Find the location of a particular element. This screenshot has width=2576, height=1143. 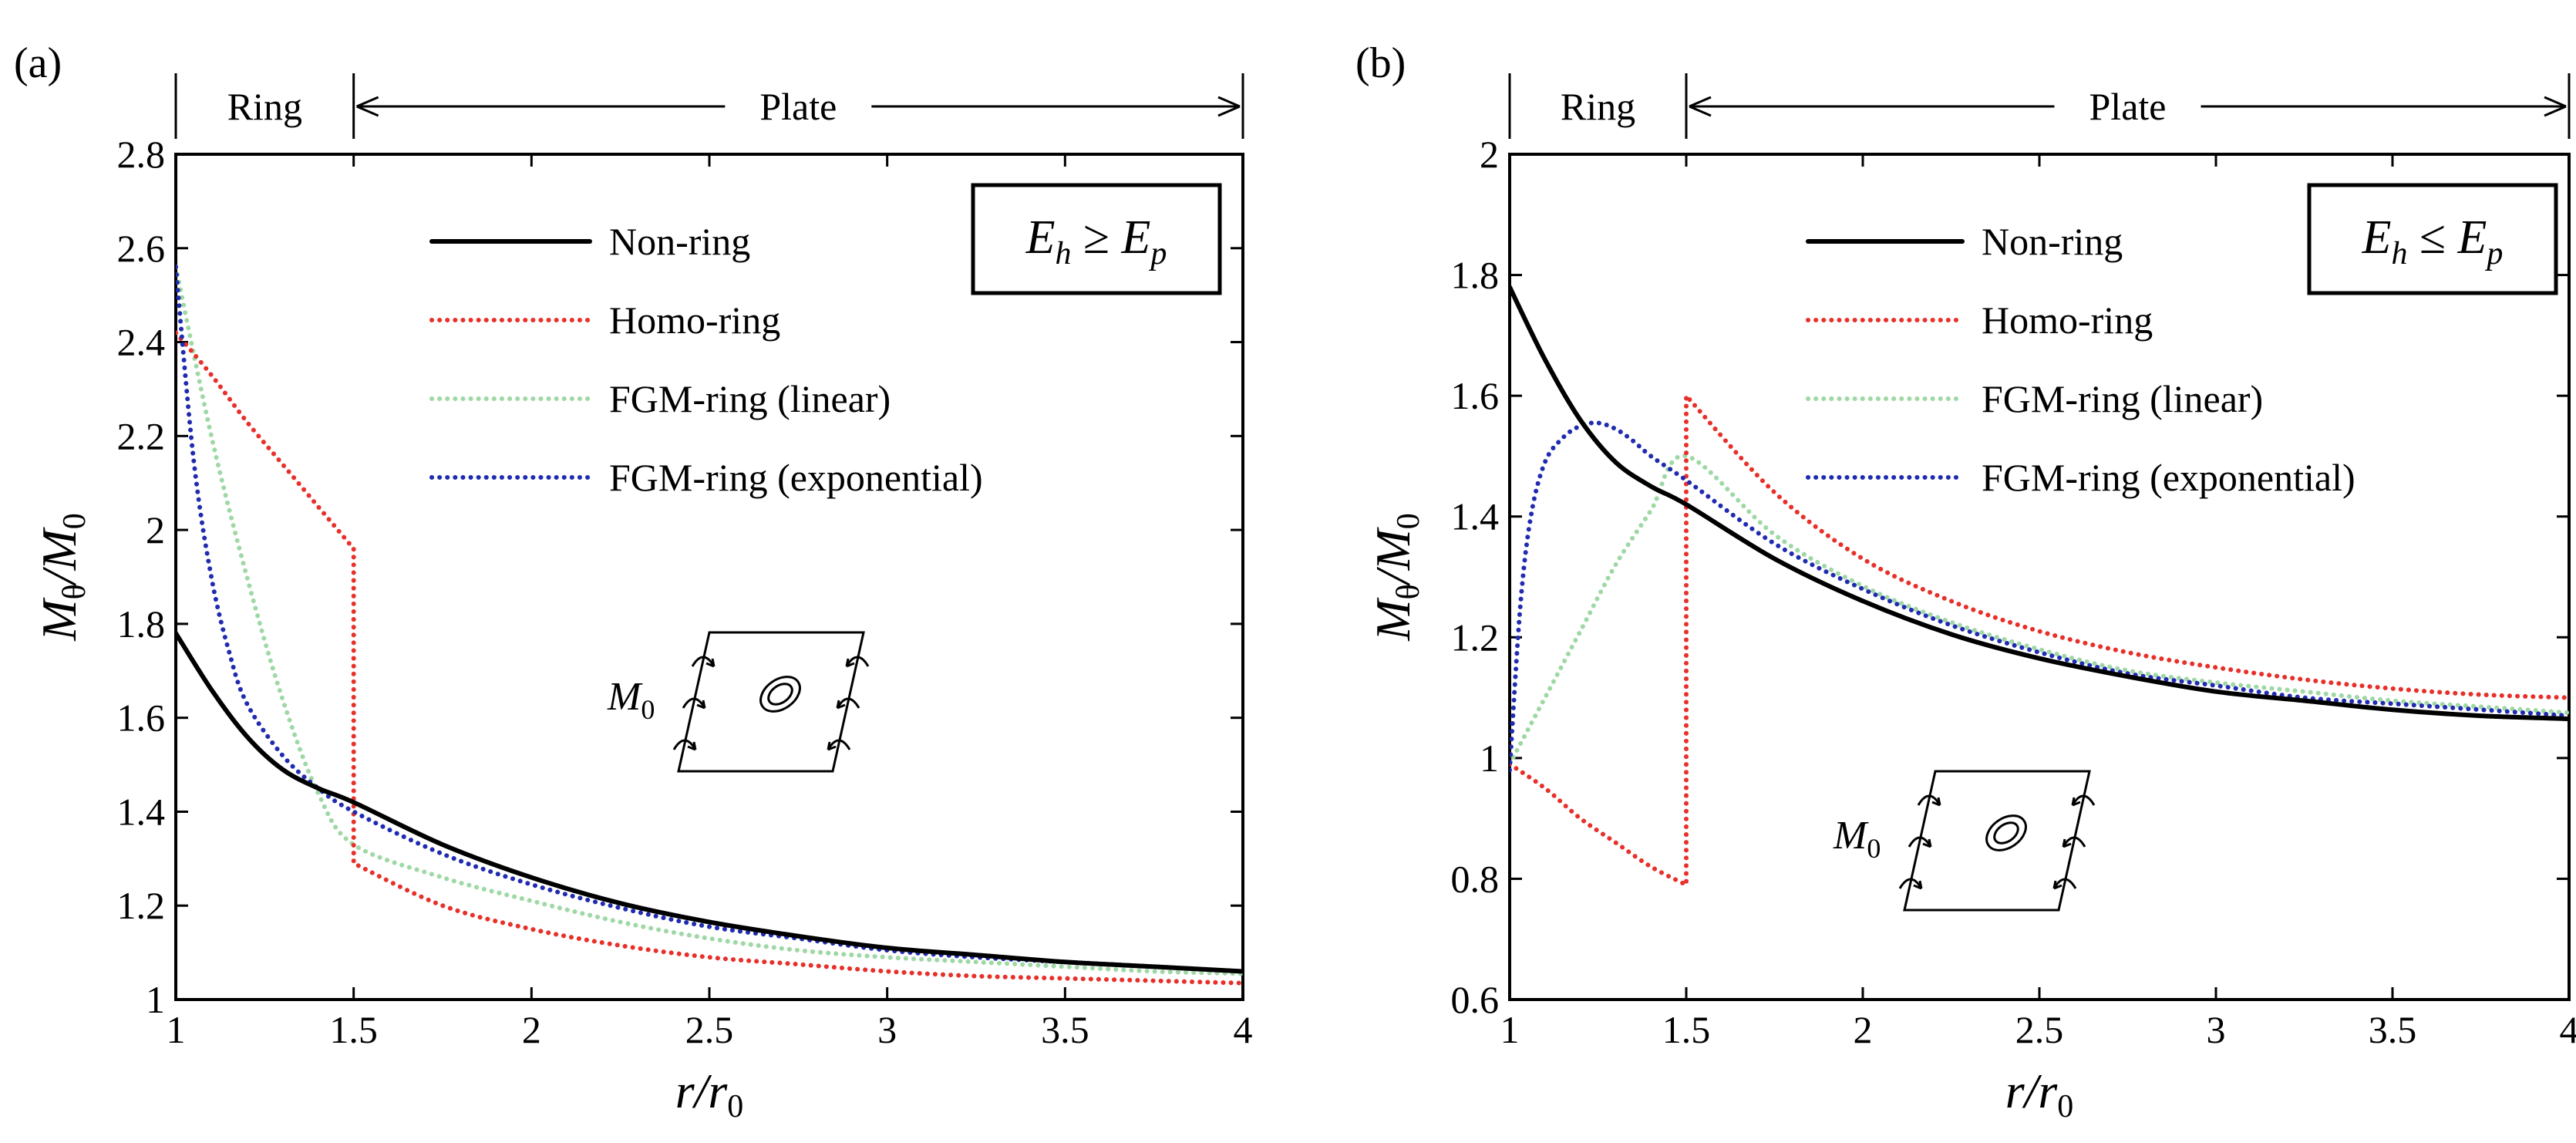

y-tick-label: 1.4 is located at coordinates (141, 811).